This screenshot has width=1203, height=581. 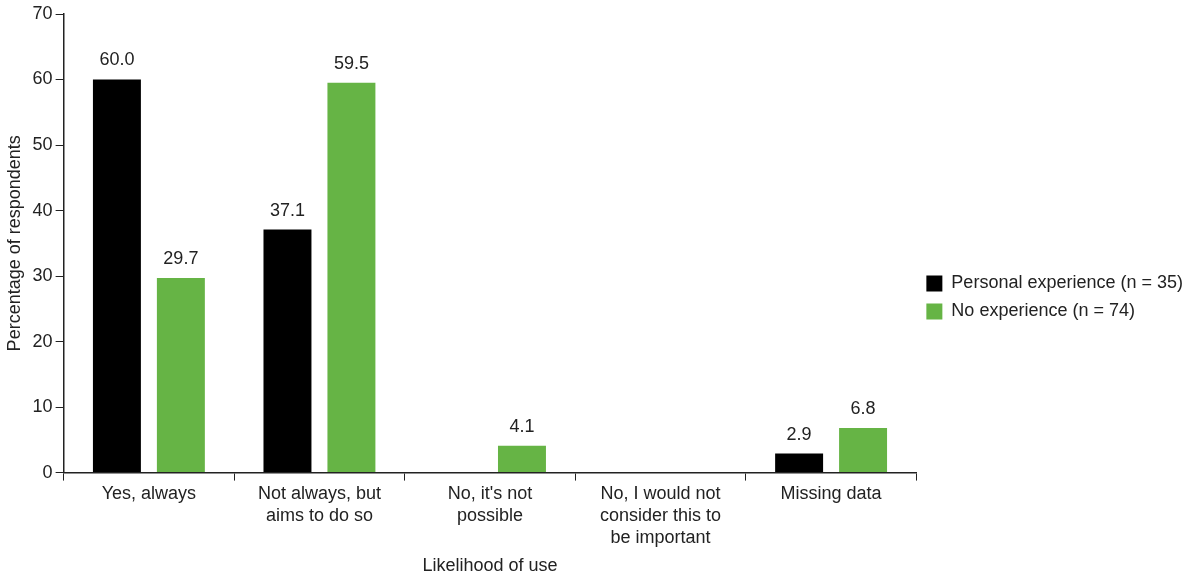 What do you see at coordinates (351, 62) in the screenshot?
I see `data-label: 59.5` at bounding box center [351, 62].